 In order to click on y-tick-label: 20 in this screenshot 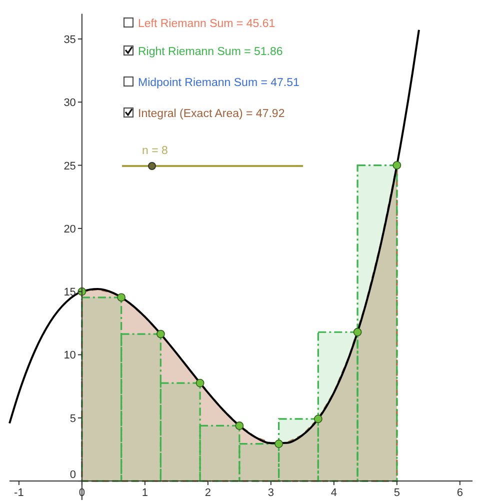, I will do `click(70, 229)`.